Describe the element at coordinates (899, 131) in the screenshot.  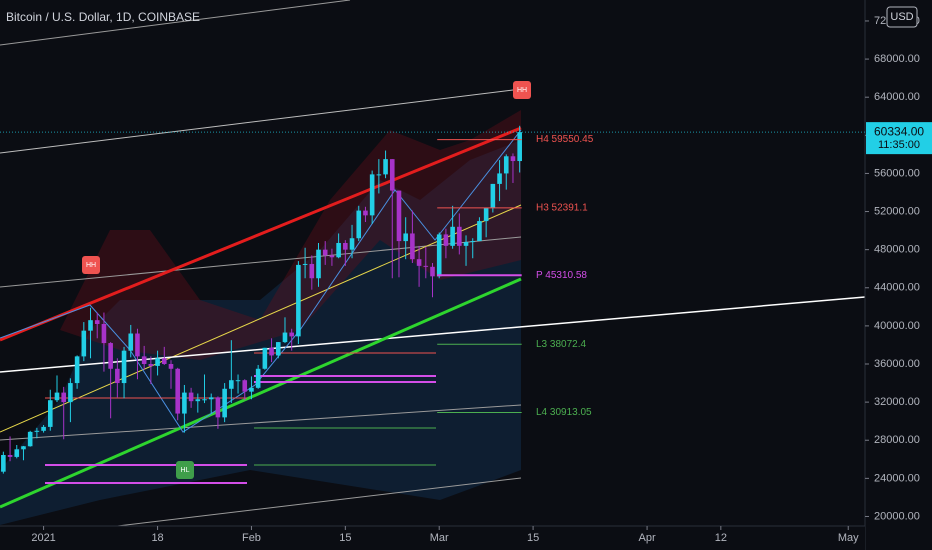
I see `last-price-label: 60334.00` at that location.